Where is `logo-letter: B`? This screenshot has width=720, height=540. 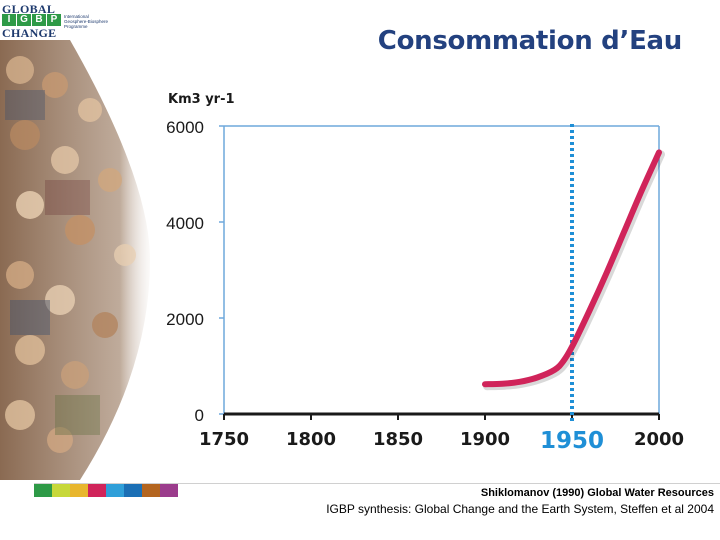
logo-letter: B is located at coordinates (39, 20).